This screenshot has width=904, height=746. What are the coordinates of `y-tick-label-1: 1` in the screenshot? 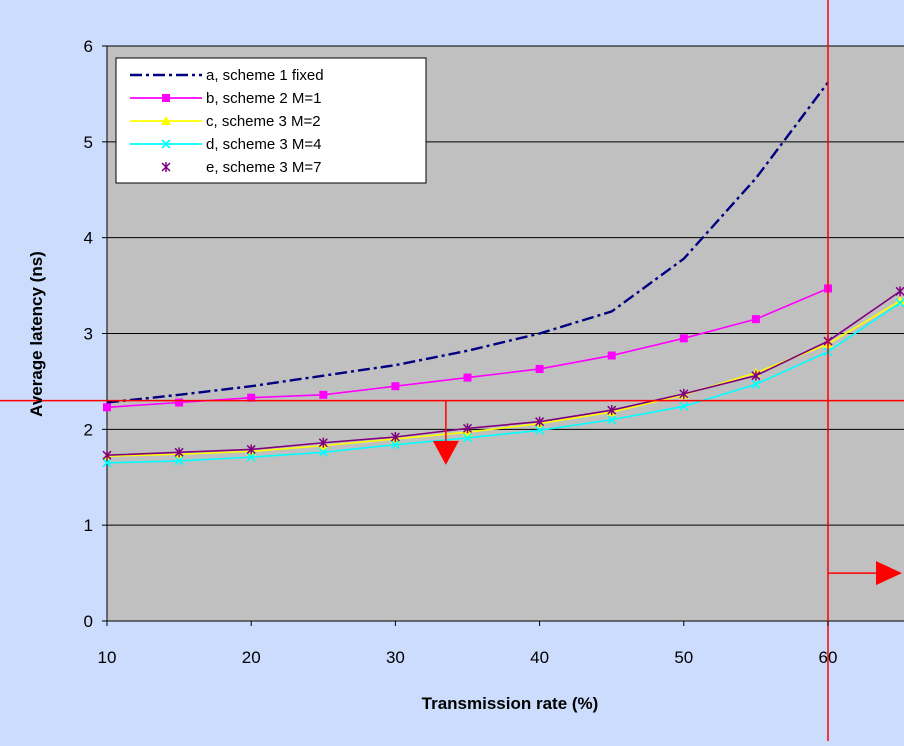 It's located at (88, 525).